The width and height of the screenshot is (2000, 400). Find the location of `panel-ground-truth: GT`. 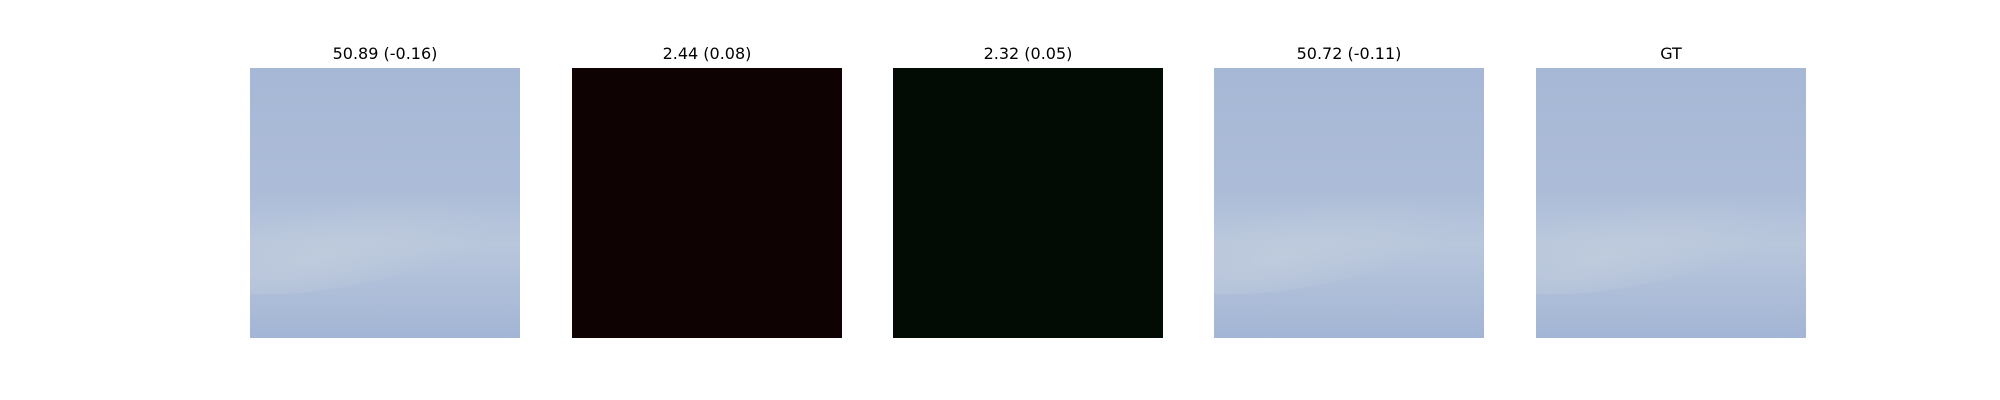

panel-ground-truth: GT is located at coordinates (1671, 189).